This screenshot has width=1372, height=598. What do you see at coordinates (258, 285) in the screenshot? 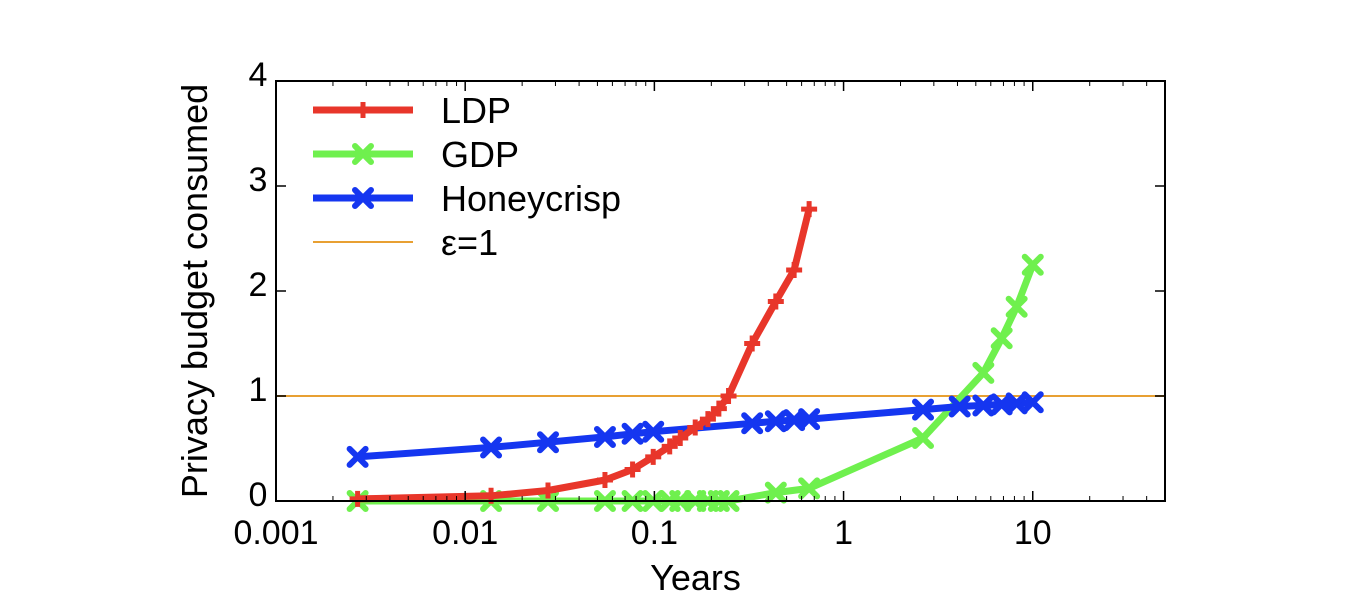
I see `y-tick-label: 2` at bounding box center [258, 285].